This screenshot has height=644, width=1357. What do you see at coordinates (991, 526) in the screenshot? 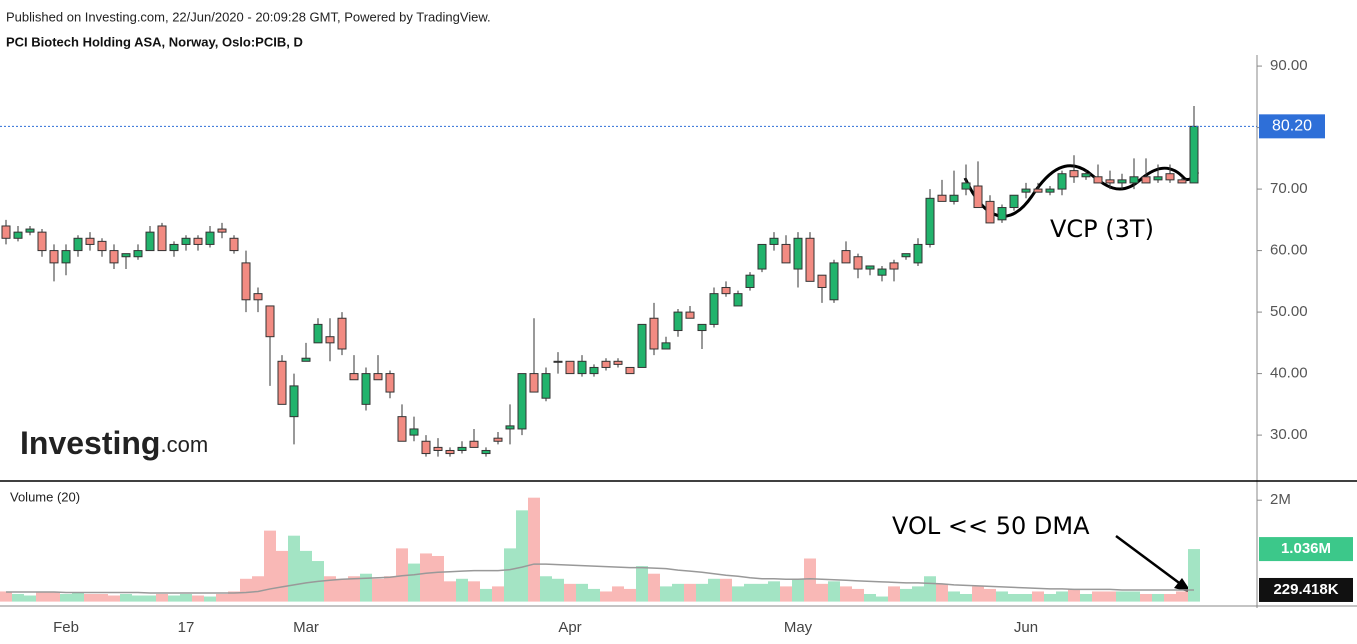
I see `volume-annotation: VOL << 50 DMA` at bounding box center [991, 526].